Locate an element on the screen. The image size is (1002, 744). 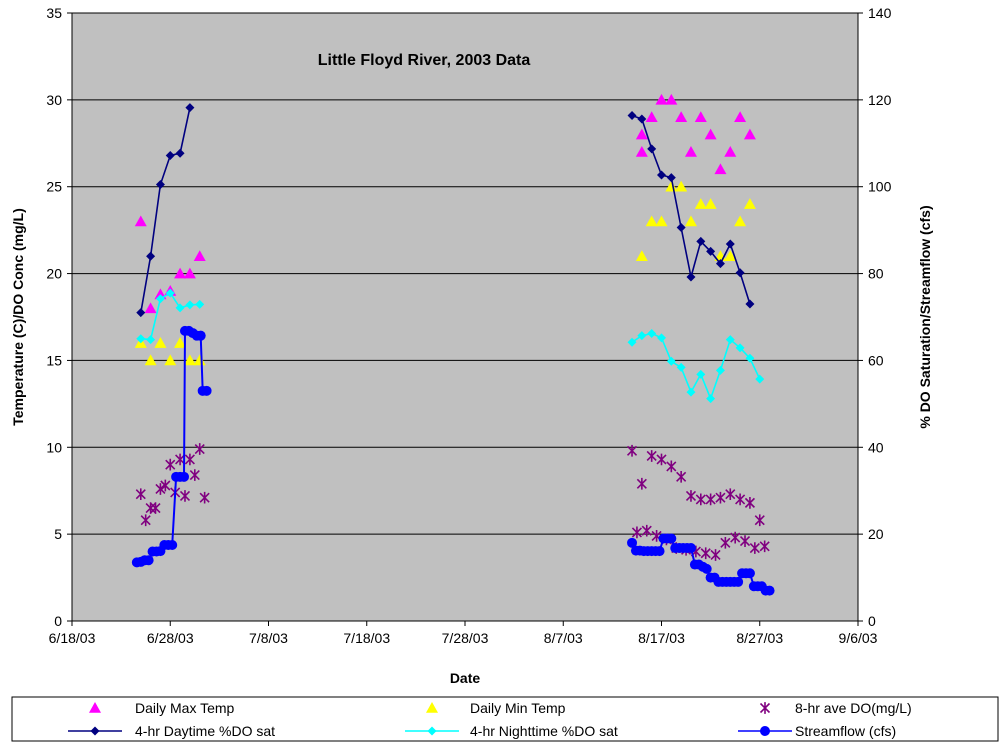
legend-item: 4-hr Nighttime %DO sat is located at coordinates (511, 731).